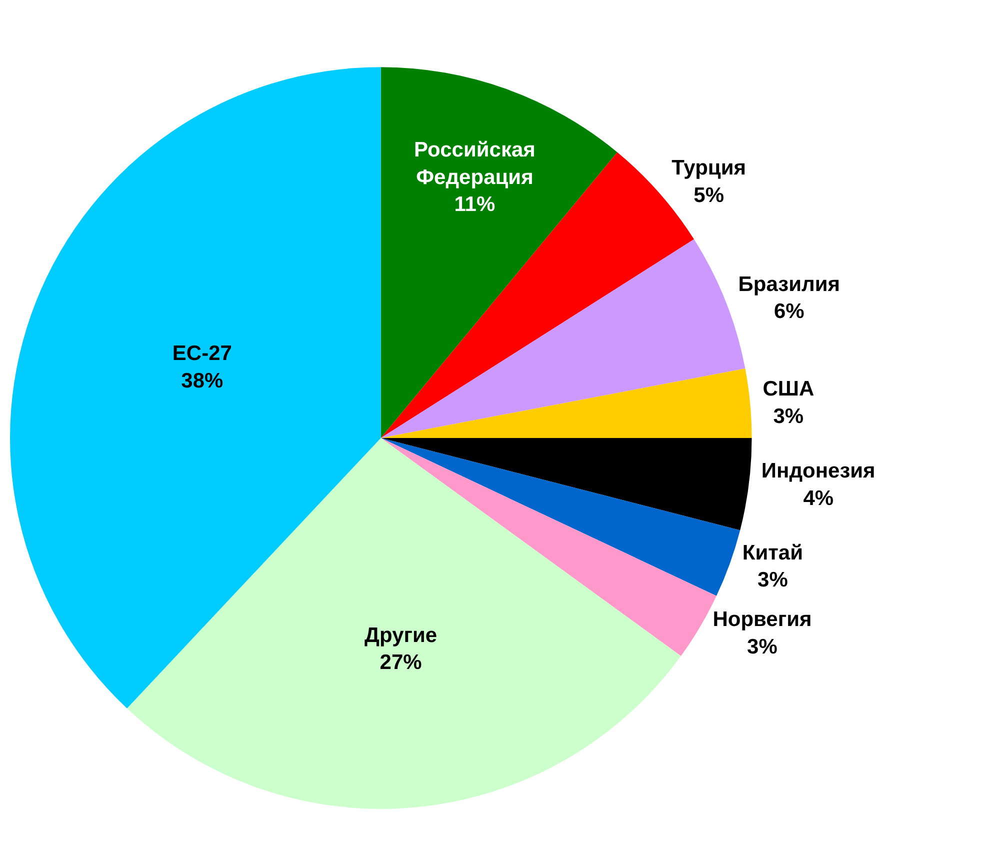 This screenshot has height=846, width=996. Describe the element at coordinates (789, 312) in the screenshot. I see `data-label: 6%` at that location.